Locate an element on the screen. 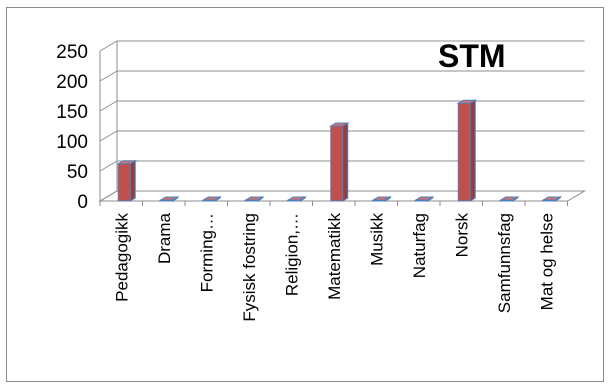 The height and width of the screenshot is (389, 612). category-label: Fysisk fostring is located at coordinates (249, 267).